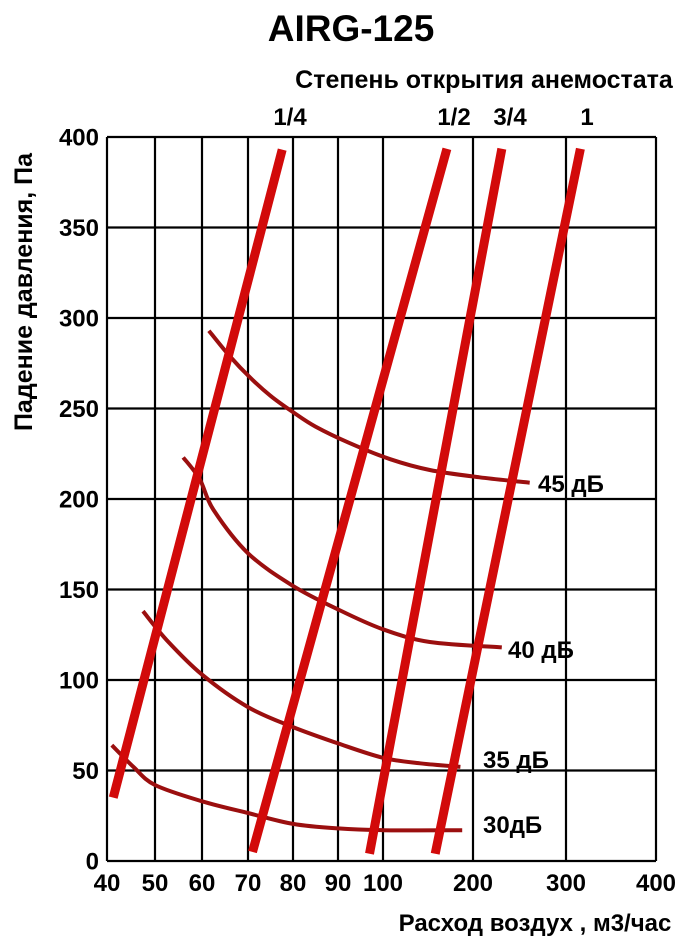 The width and height of the screenshot is (700, 950). Describe the element at coordinates (586, 117) in the screenshot. I see `top-tick-label: 1` at that location.